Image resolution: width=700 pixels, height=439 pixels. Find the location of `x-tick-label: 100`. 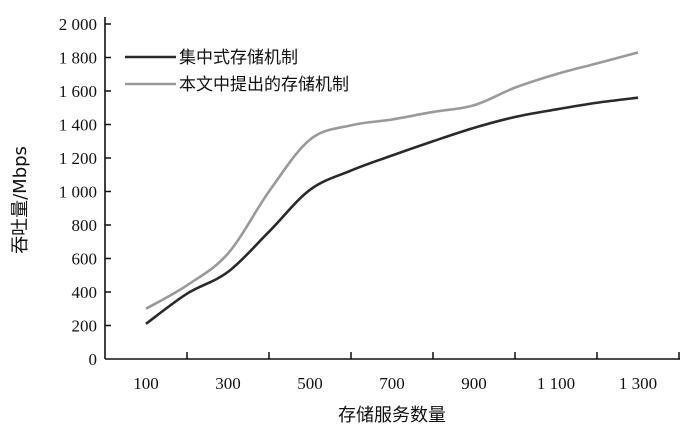

x-tick-label: 100 is located at coordinates (146, 383).